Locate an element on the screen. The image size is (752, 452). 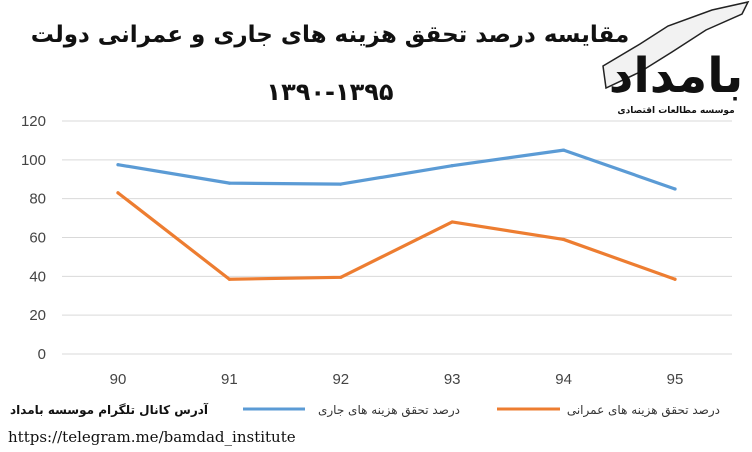
y-axis: 0 20 40 60 80 100 120 is located at coordinates (33, 238).